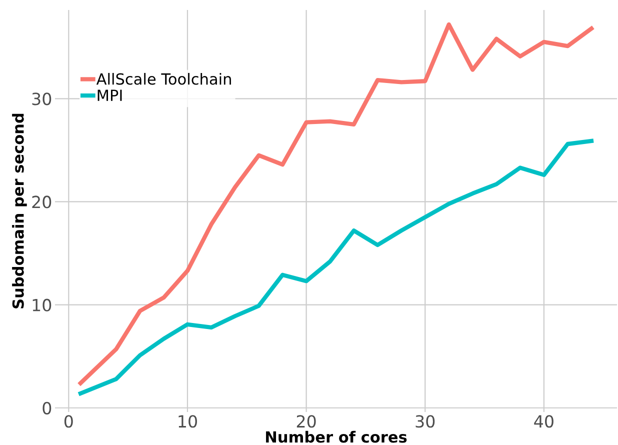 This screenshot has height=445, width=618. Describe the element at coordinates (42, 305) in the screenshot. I see `y-tick-label: 10` at that location.